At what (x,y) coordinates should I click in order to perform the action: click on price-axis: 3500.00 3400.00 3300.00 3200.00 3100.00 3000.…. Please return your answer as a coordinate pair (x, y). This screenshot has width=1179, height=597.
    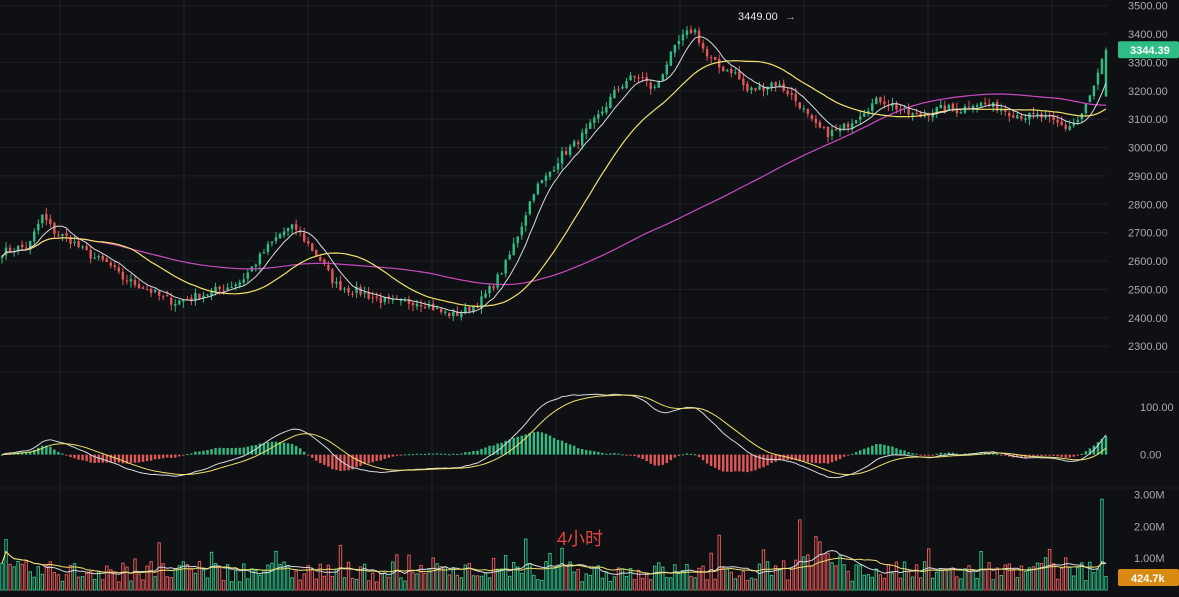
    Looking at the image, I should click on (1151, 283).